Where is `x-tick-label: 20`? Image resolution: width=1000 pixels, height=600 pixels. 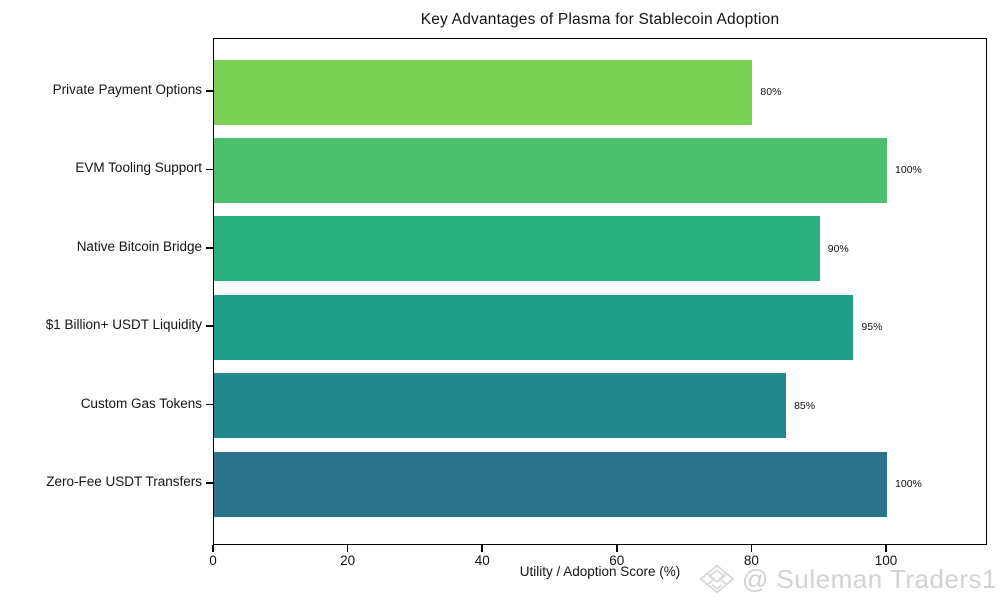 x-tick-label: 20 is located at coordinates (348, 560).